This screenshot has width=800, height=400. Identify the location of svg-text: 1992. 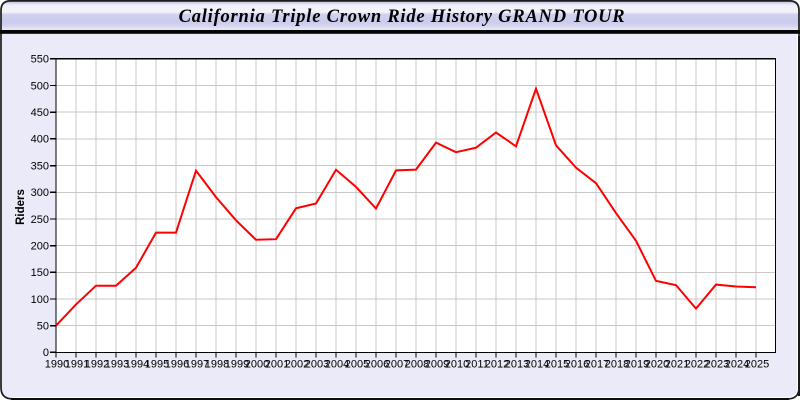
(97, 365).